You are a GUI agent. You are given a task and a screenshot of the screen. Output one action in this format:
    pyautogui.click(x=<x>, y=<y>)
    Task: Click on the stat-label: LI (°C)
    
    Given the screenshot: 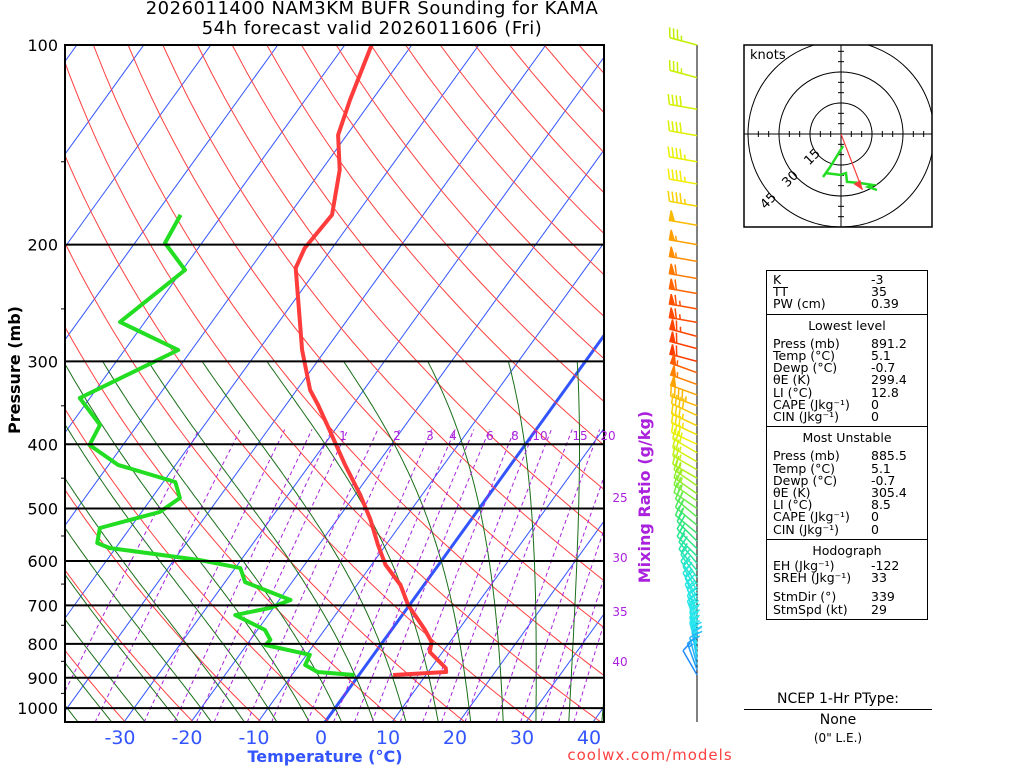 What is the action you would take?
    pyautogui.click(x=793, y=505)
    